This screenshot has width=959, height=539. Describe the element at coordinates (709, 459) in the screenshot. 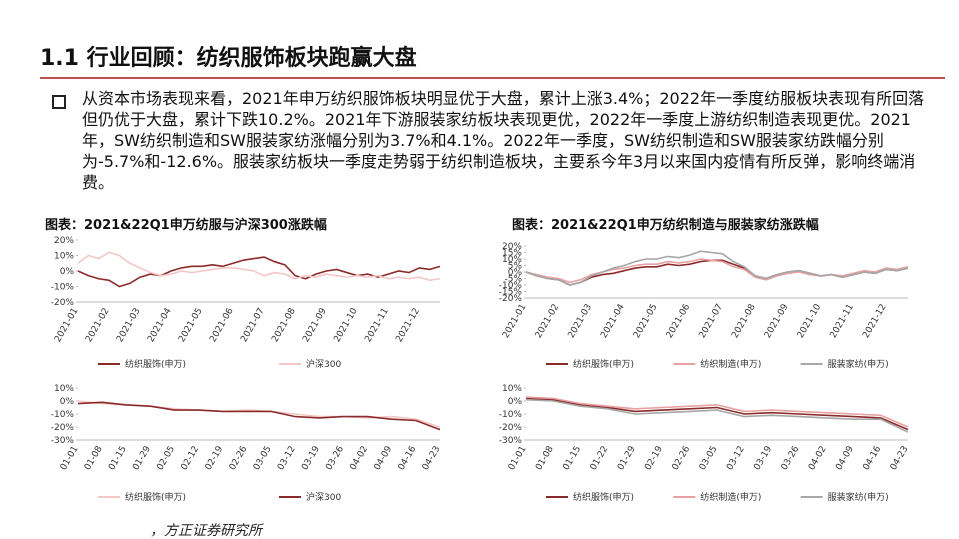

I see `x-tick-label: 03-05` at that location.